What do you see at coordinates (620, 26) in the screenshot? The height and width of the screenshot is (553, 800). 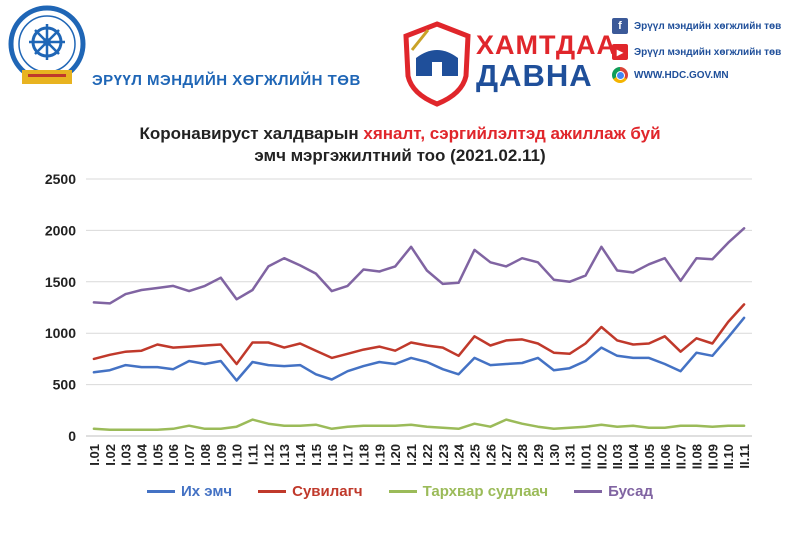 I see `facebook-icon: f` at bounding box center [620, 26].